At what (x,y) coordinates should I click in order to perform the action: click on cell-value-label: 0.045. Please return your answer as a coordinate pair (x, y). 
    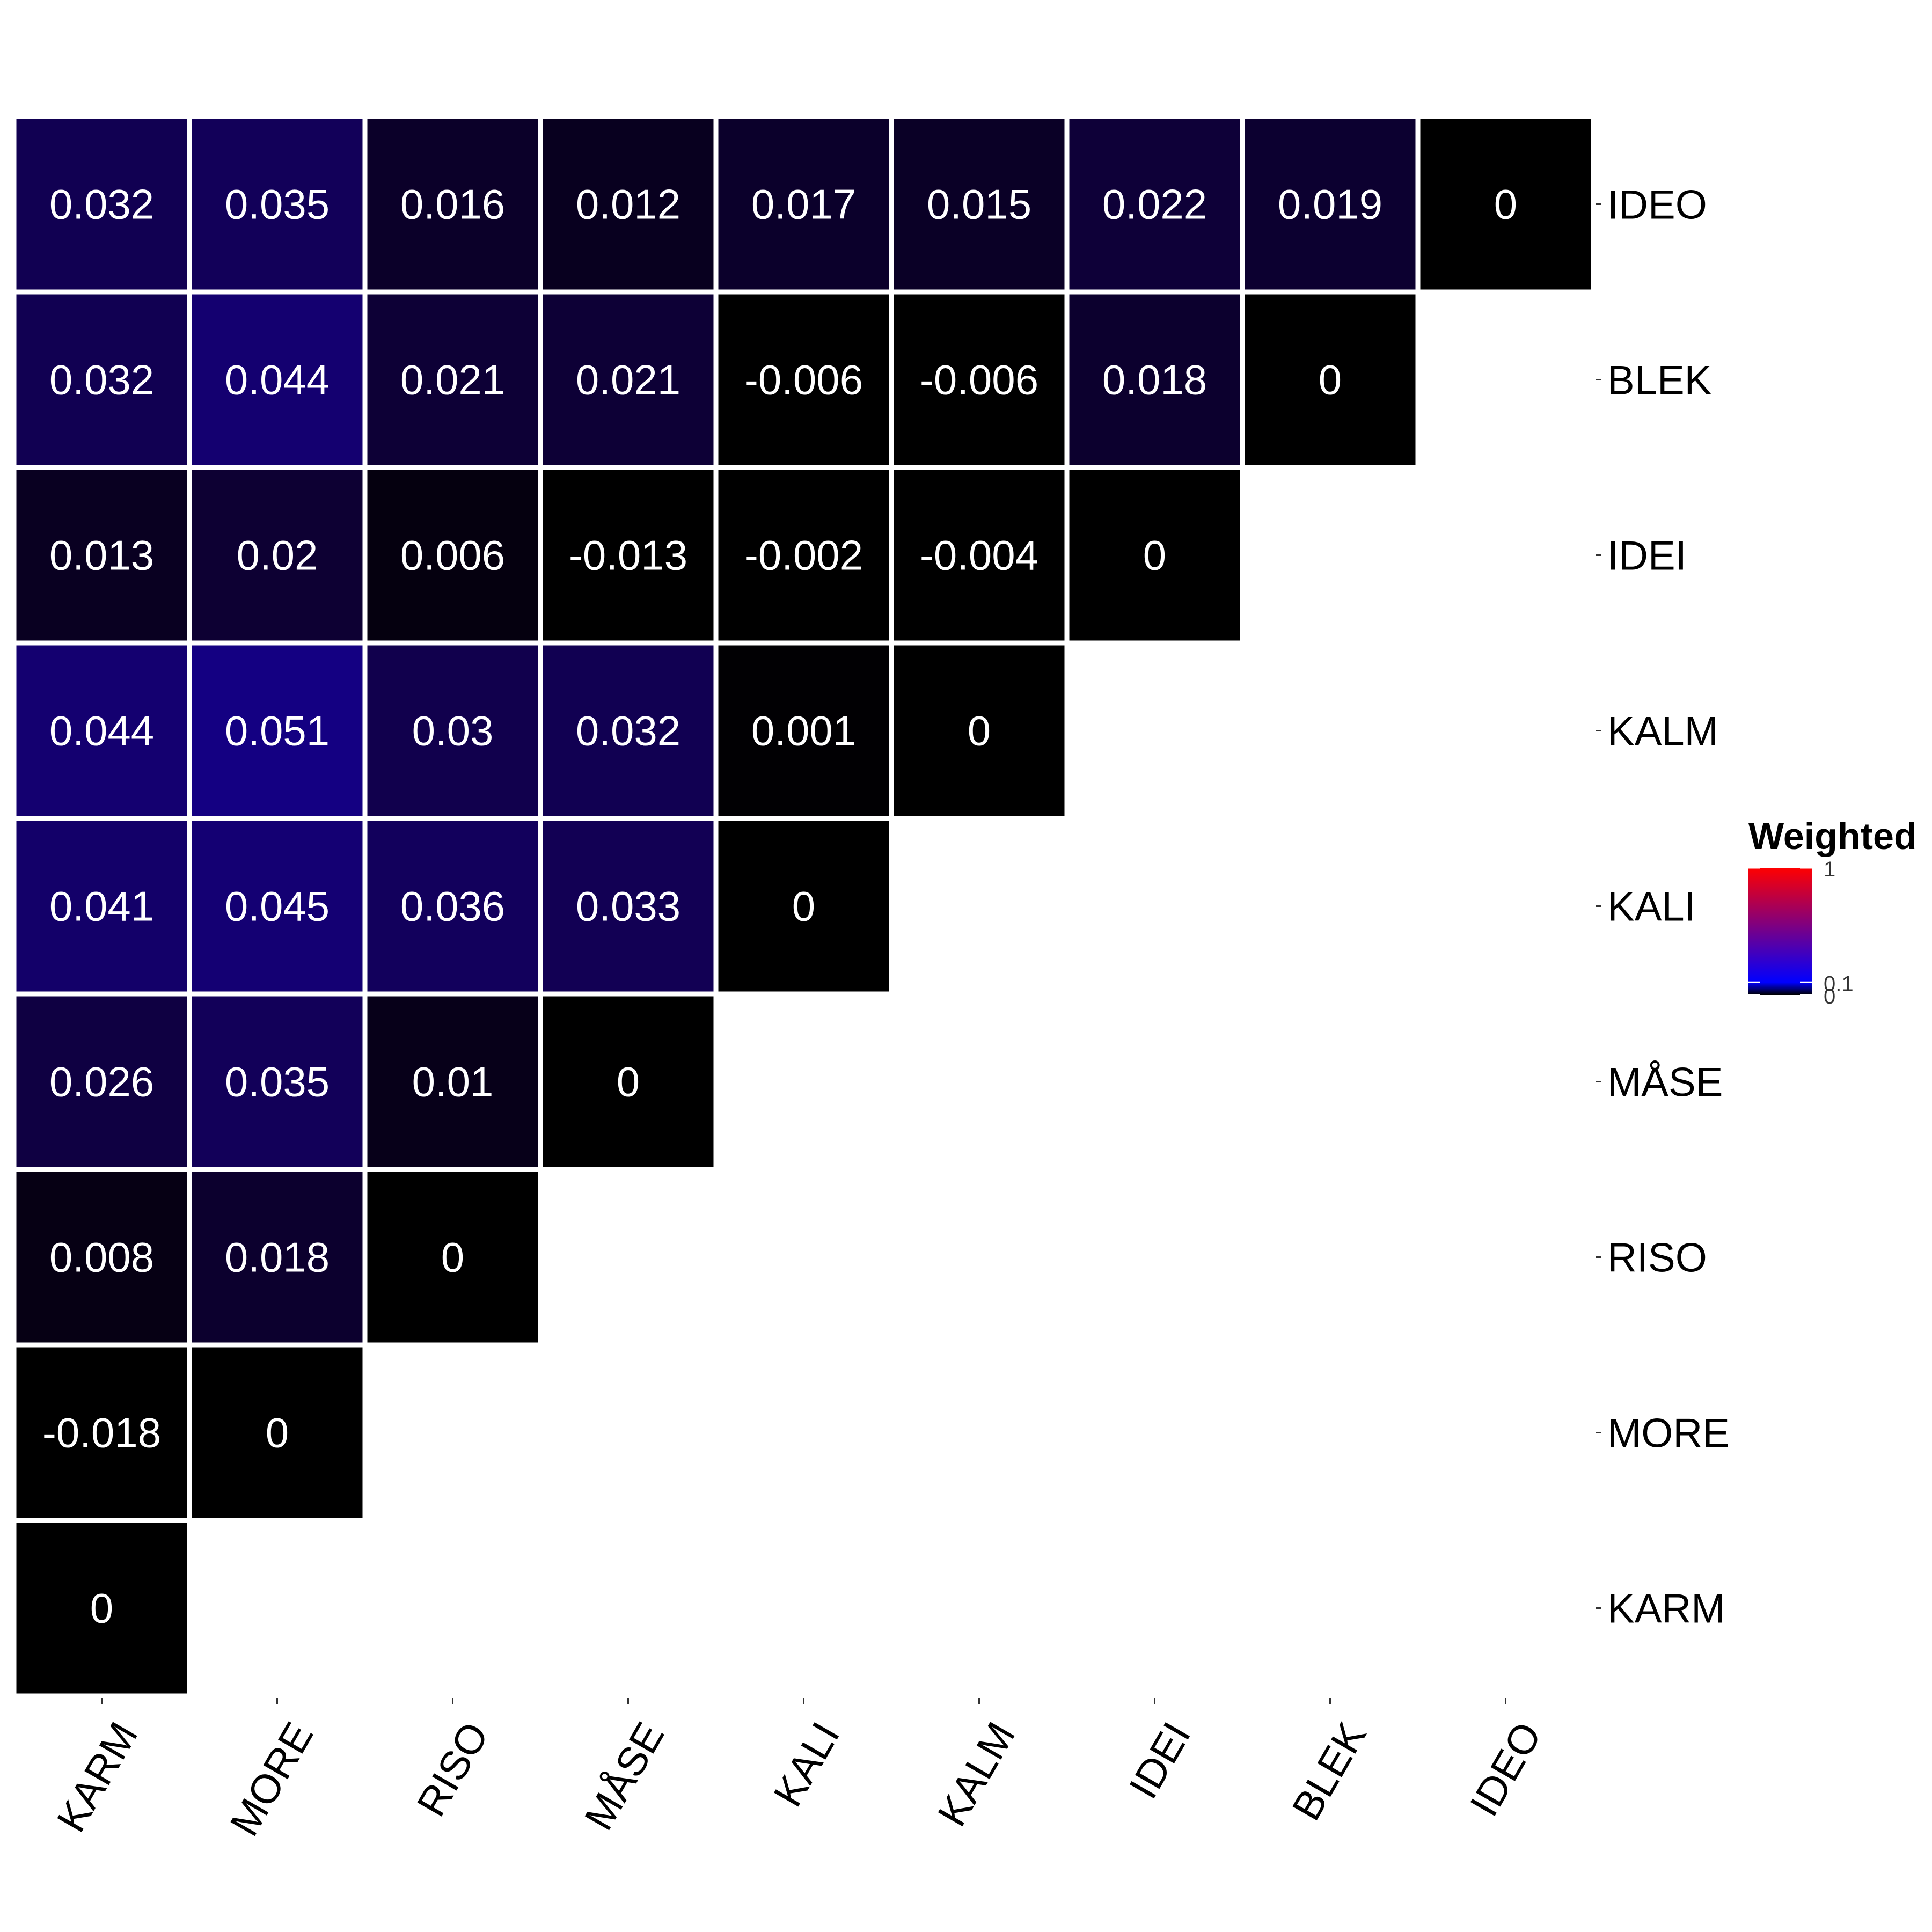
    Looking at the image, I should click on (277, 906).